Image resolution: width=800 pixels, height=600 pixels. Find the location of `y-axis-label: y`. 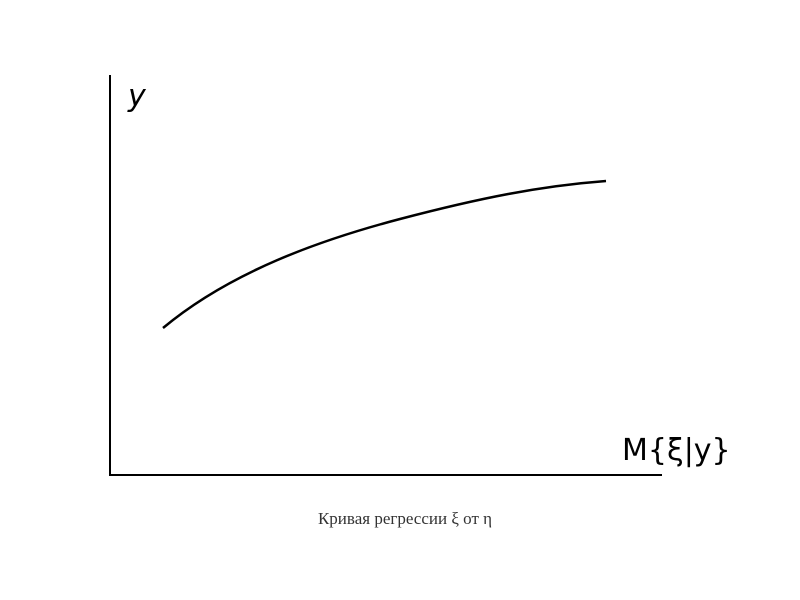

y-axis-label: y is located at coordinates (137, 96).